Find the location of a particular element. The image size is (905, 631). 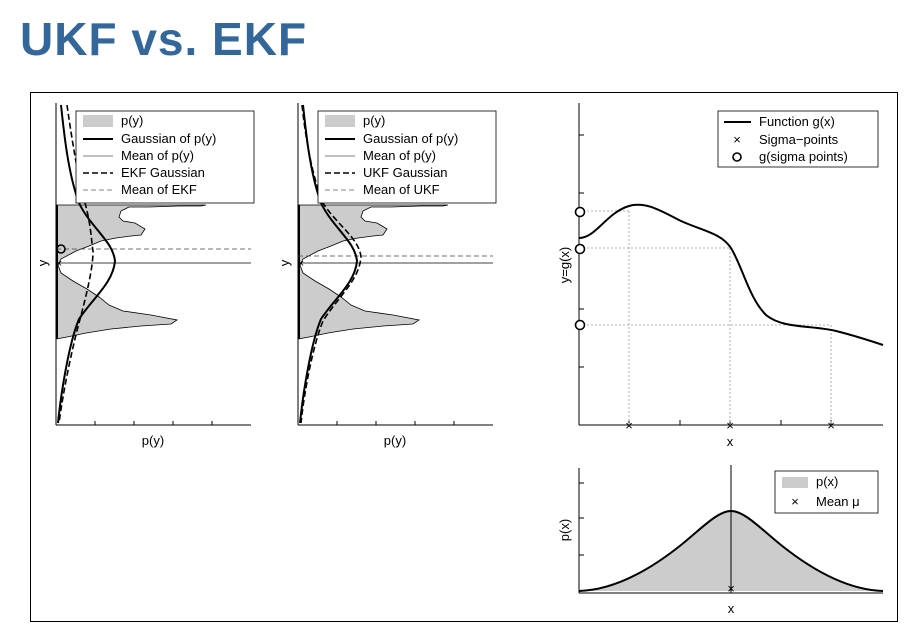

panel-prior: × x p(x) p(x) × Mean μ is located at coordinates (720, 540).